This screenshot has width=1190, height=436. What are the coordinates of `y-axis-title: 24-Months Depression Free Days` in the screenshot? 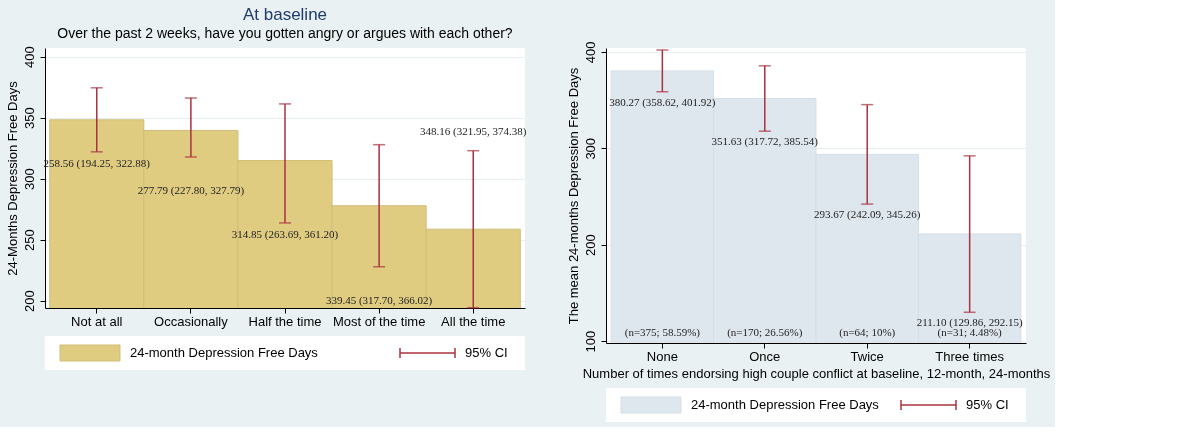 It's located at (12, 178).